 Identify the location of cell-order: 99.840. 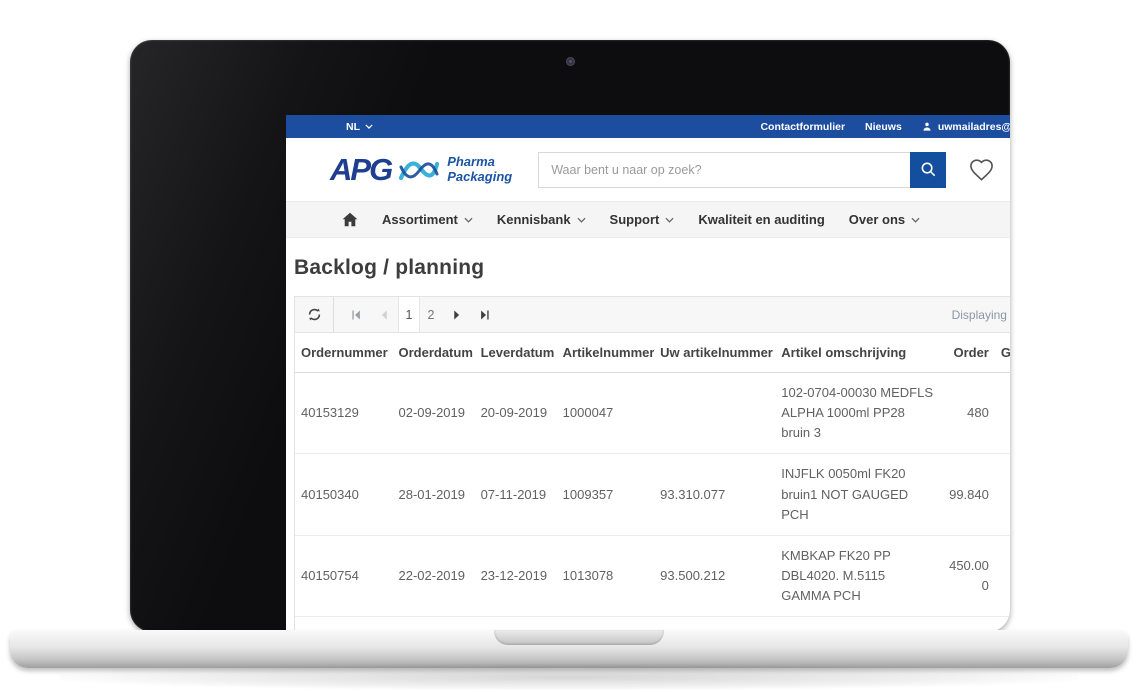
(968, 494).